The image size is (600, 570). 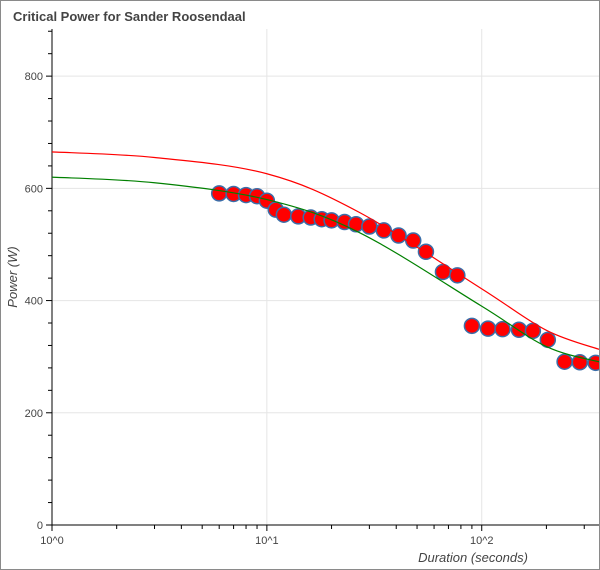 I want to click on x-tick-label: 10^0, so click(x=52, y=541).